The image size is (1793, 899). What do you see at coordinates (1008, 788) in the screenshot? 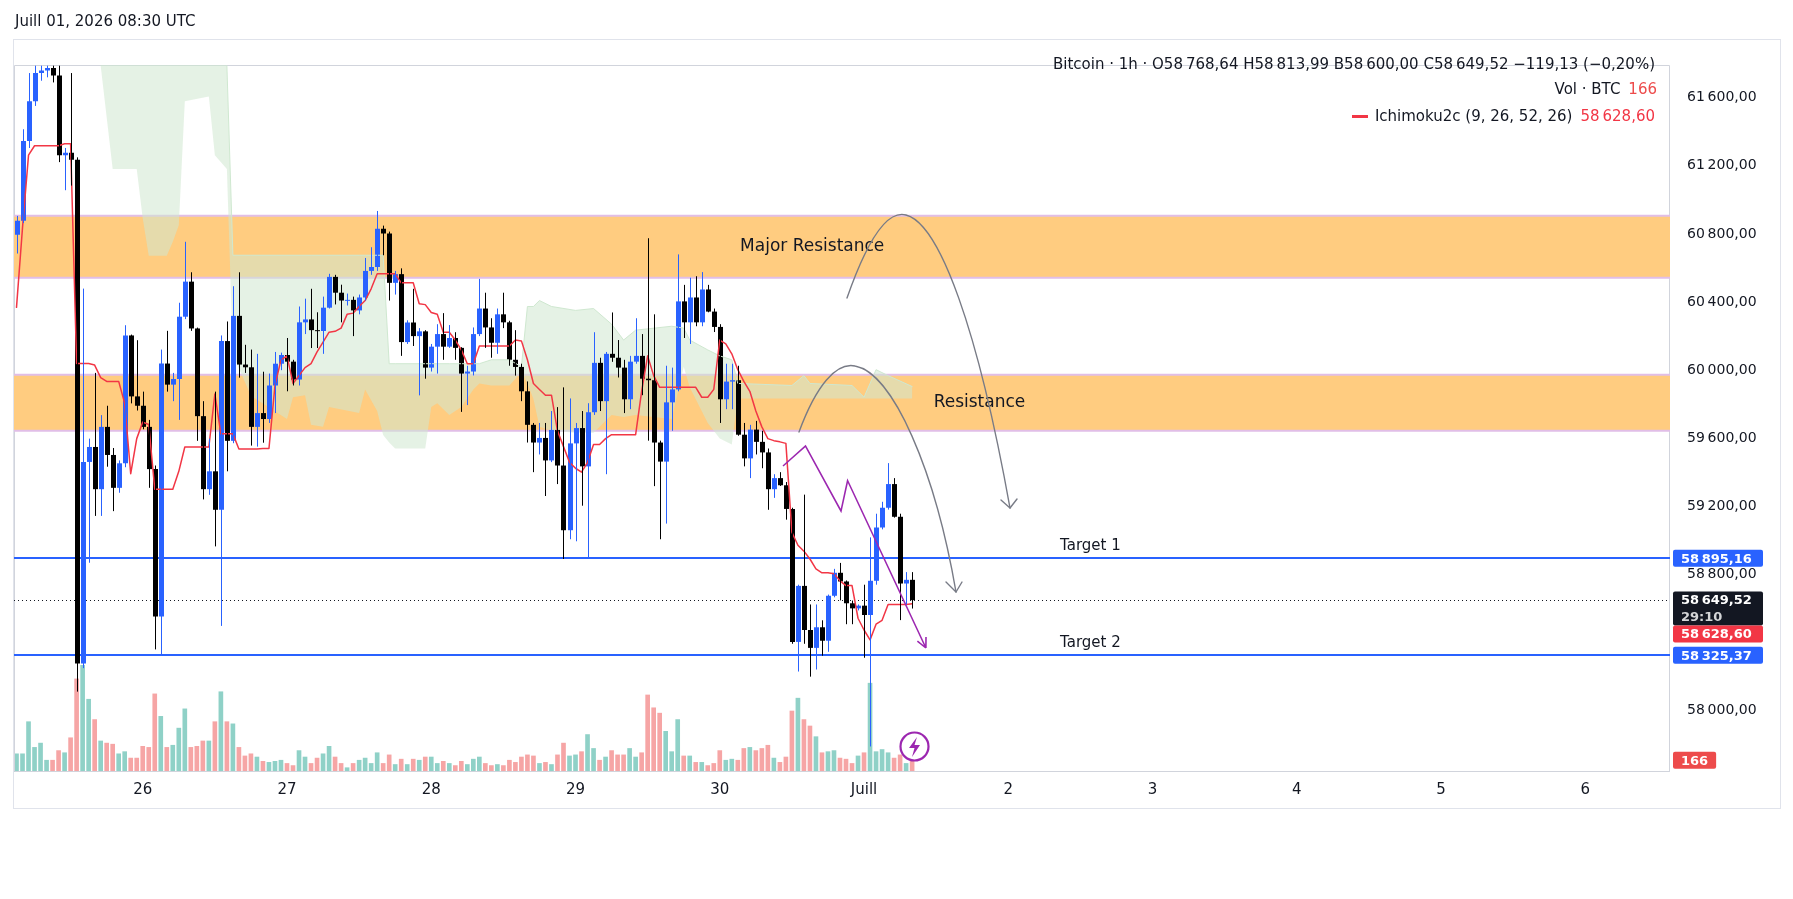
I see `x-tick-label: 2` at bounding box center [1008, 788].